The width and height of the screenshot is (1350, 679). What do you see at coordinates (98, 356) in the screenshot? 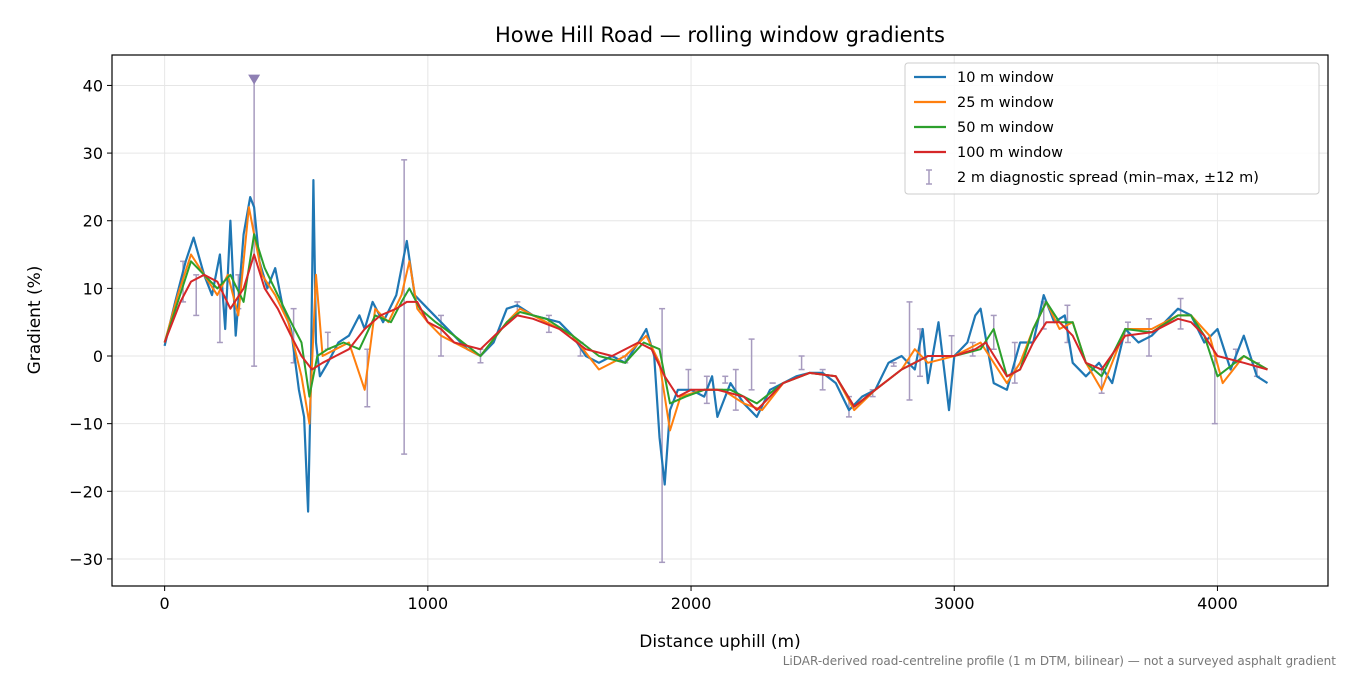
I see `y-tick-label: 0` at bounding box center [98, 356].